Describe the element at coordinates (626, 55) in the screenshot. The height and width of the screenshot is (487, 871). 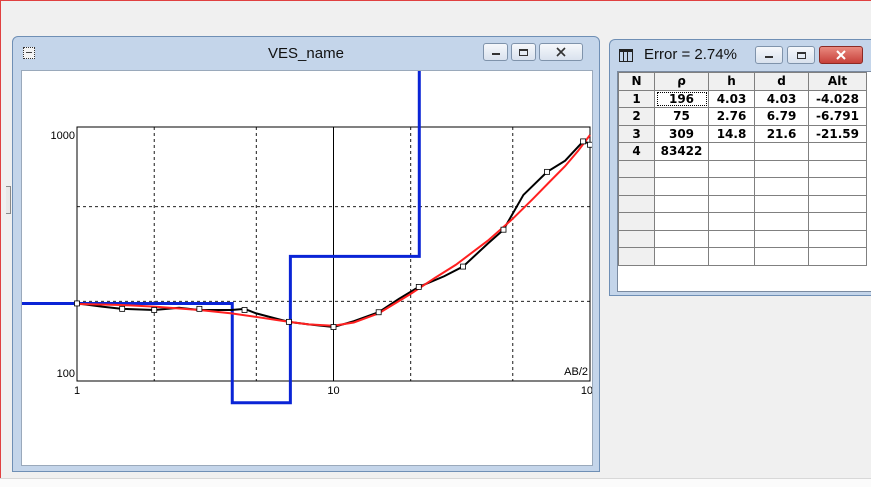
I see `table-window-icon` at that location.